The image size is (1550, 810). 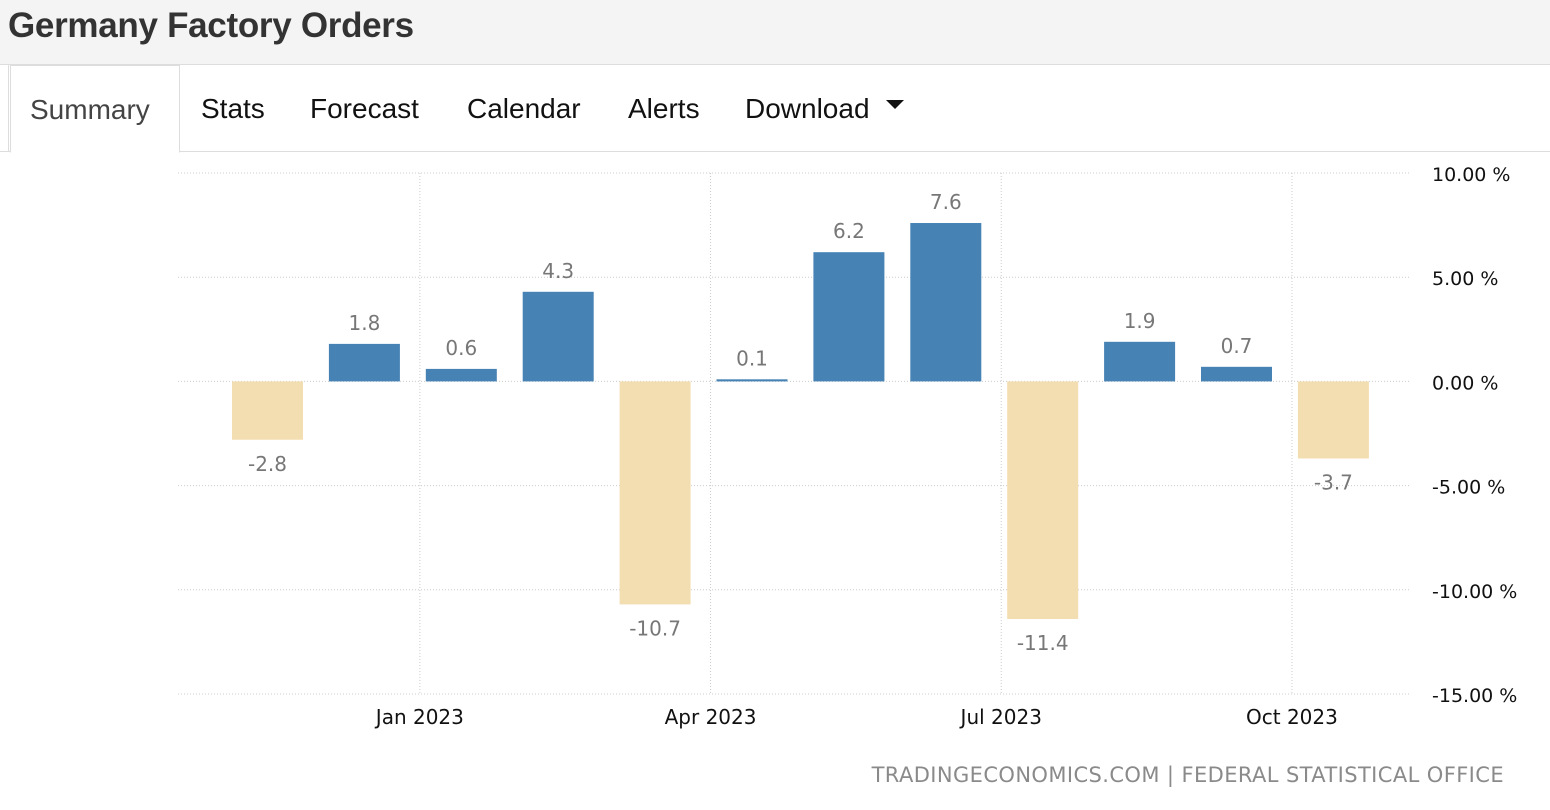 What do you see at coordinates (752, 358) in the screenshot?
I see `bar-value-label: 0.1` at bounding box center [752, 358].